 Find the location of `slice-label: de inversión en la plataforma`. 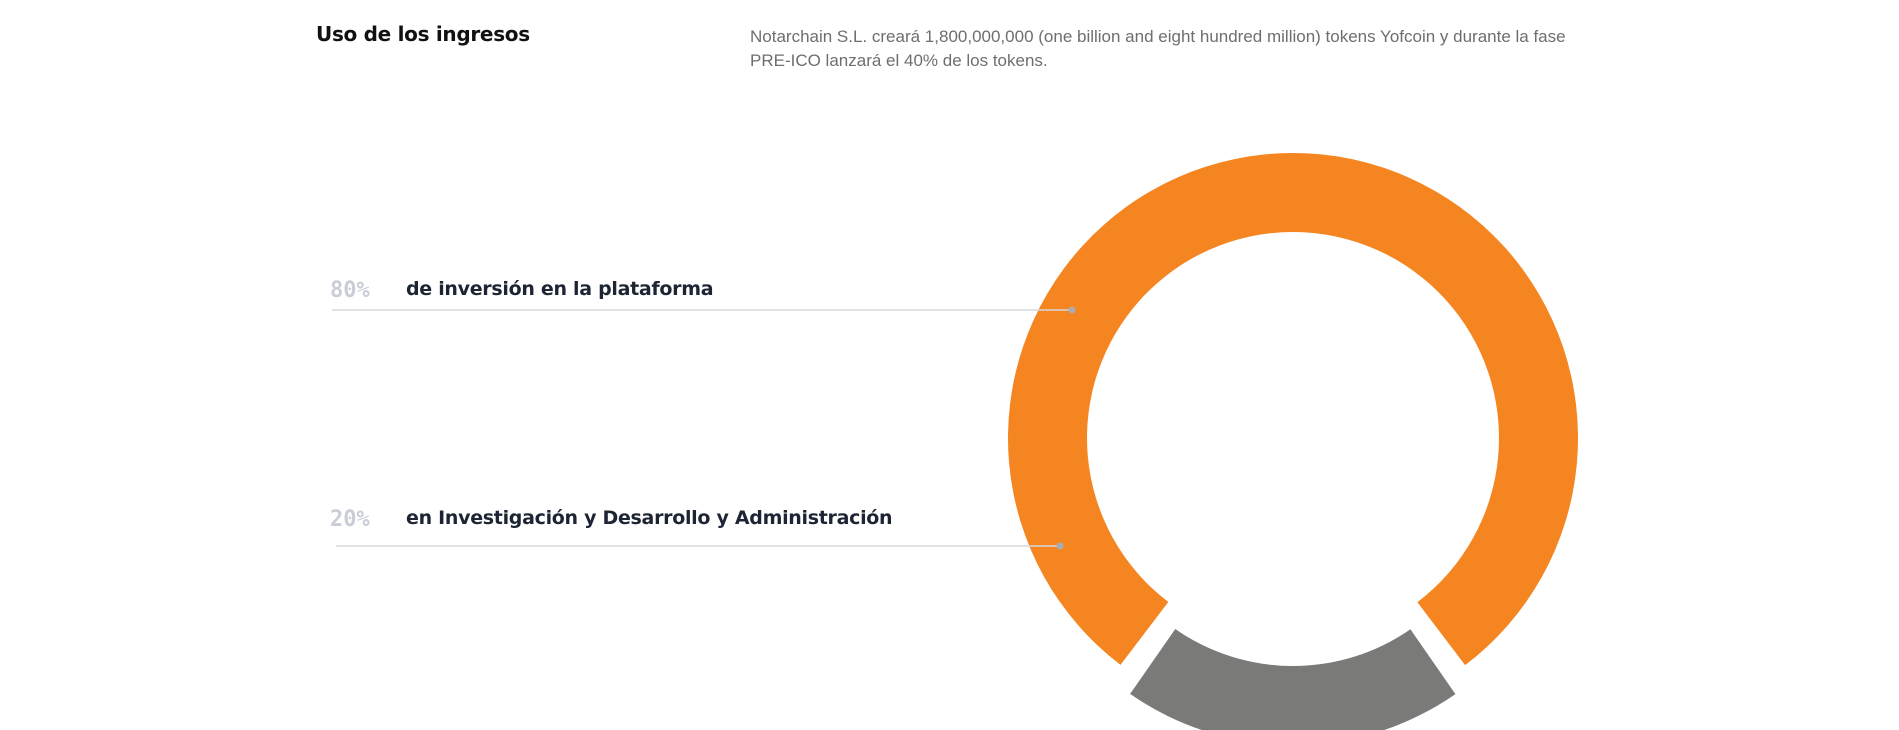

slice-label: de inversión en la plataforma is located at coordinates (560, 289).